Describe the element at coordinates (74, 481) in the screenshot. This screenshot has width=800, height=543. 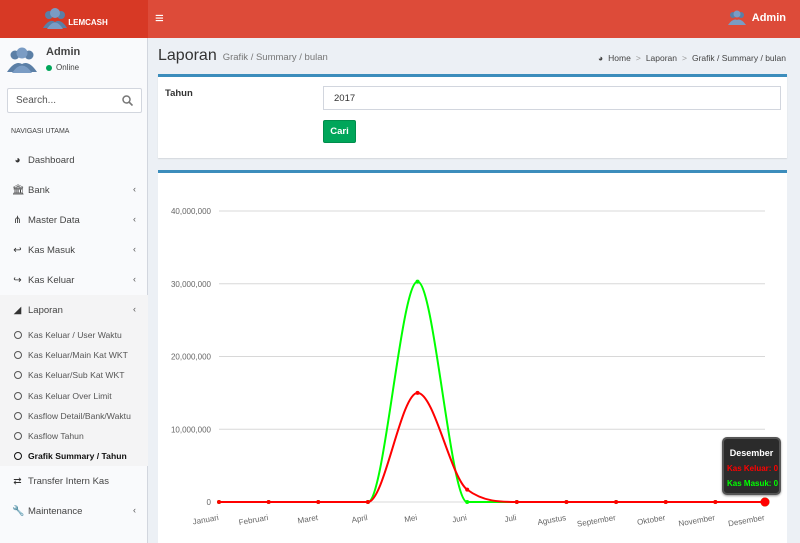
I see `sidebar-item-transfer-intern-kas: ⇄ Transfer Intern Kas` at that location.